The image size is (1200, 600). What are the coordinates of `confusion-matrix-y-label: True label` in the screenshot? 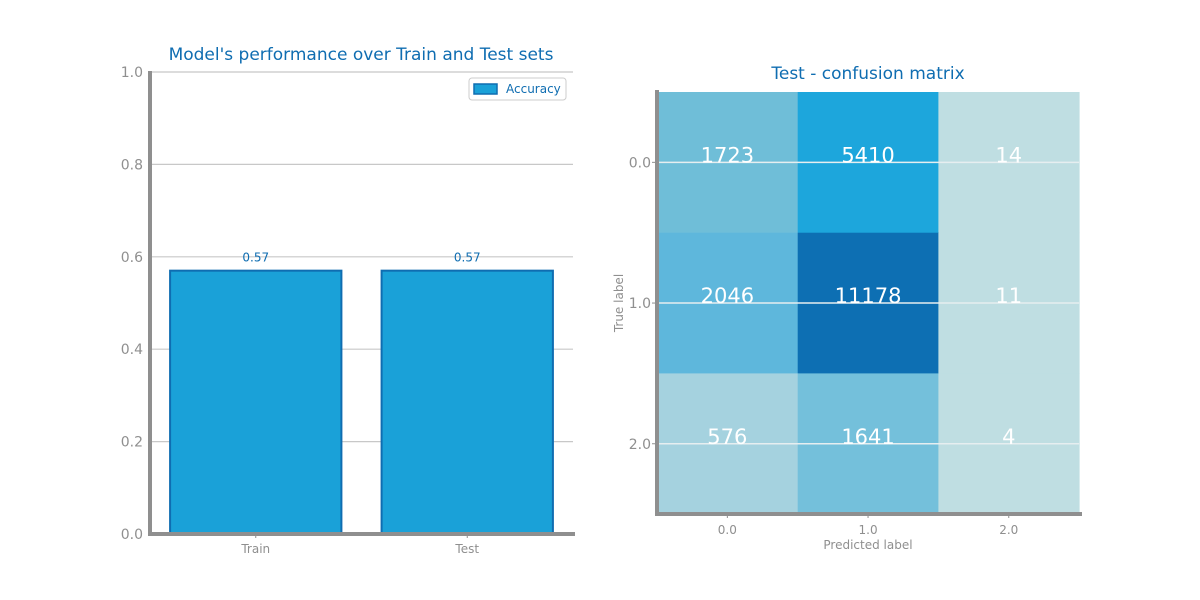 It's located at (619, 303).